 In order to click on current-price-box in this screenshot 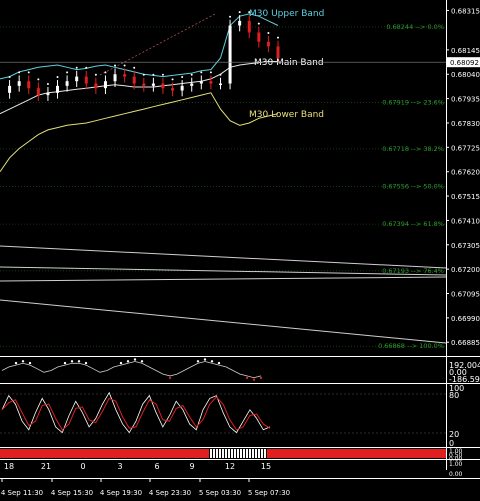, I will do `click(463, 62)`.